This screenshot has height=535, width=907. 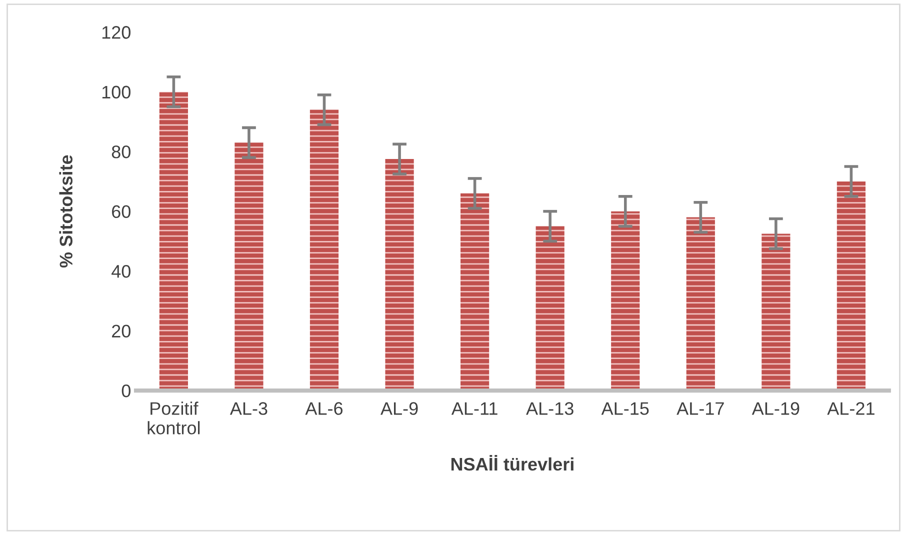 I want to click on x-tick-label: AL-11, so click(x=474, y=408).